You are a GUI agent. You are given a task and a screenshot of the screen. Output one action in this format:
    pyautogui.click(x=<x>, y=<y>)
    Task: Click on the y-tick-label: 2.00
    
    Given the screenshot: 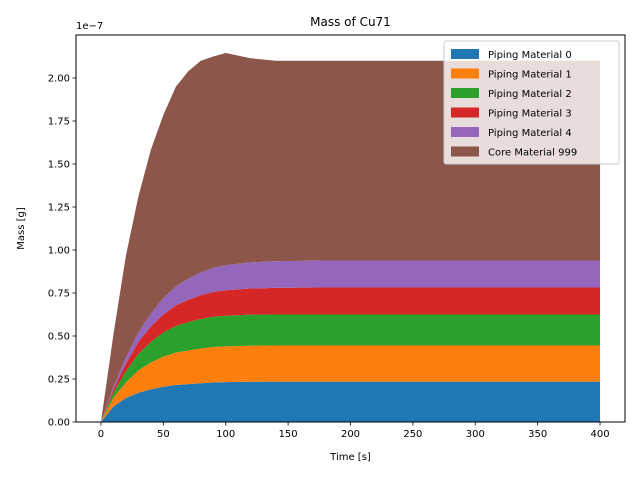 What is the action you would take?
    pyautogui.click(x=59, y=79)
    